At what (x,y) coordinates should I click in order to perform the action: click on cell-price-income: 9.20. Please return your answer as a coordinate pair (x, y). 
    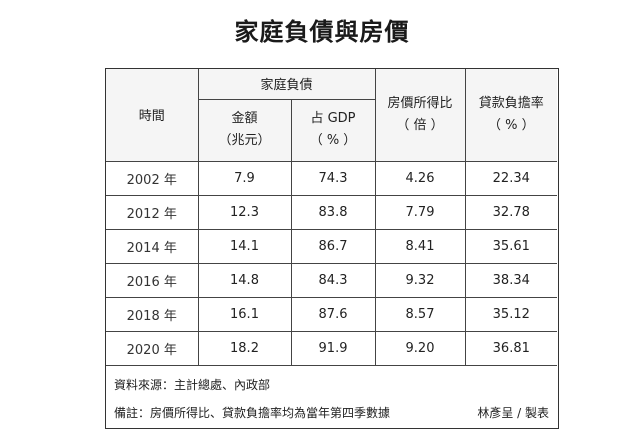
    Looking at the image, I should click on (420, 348).